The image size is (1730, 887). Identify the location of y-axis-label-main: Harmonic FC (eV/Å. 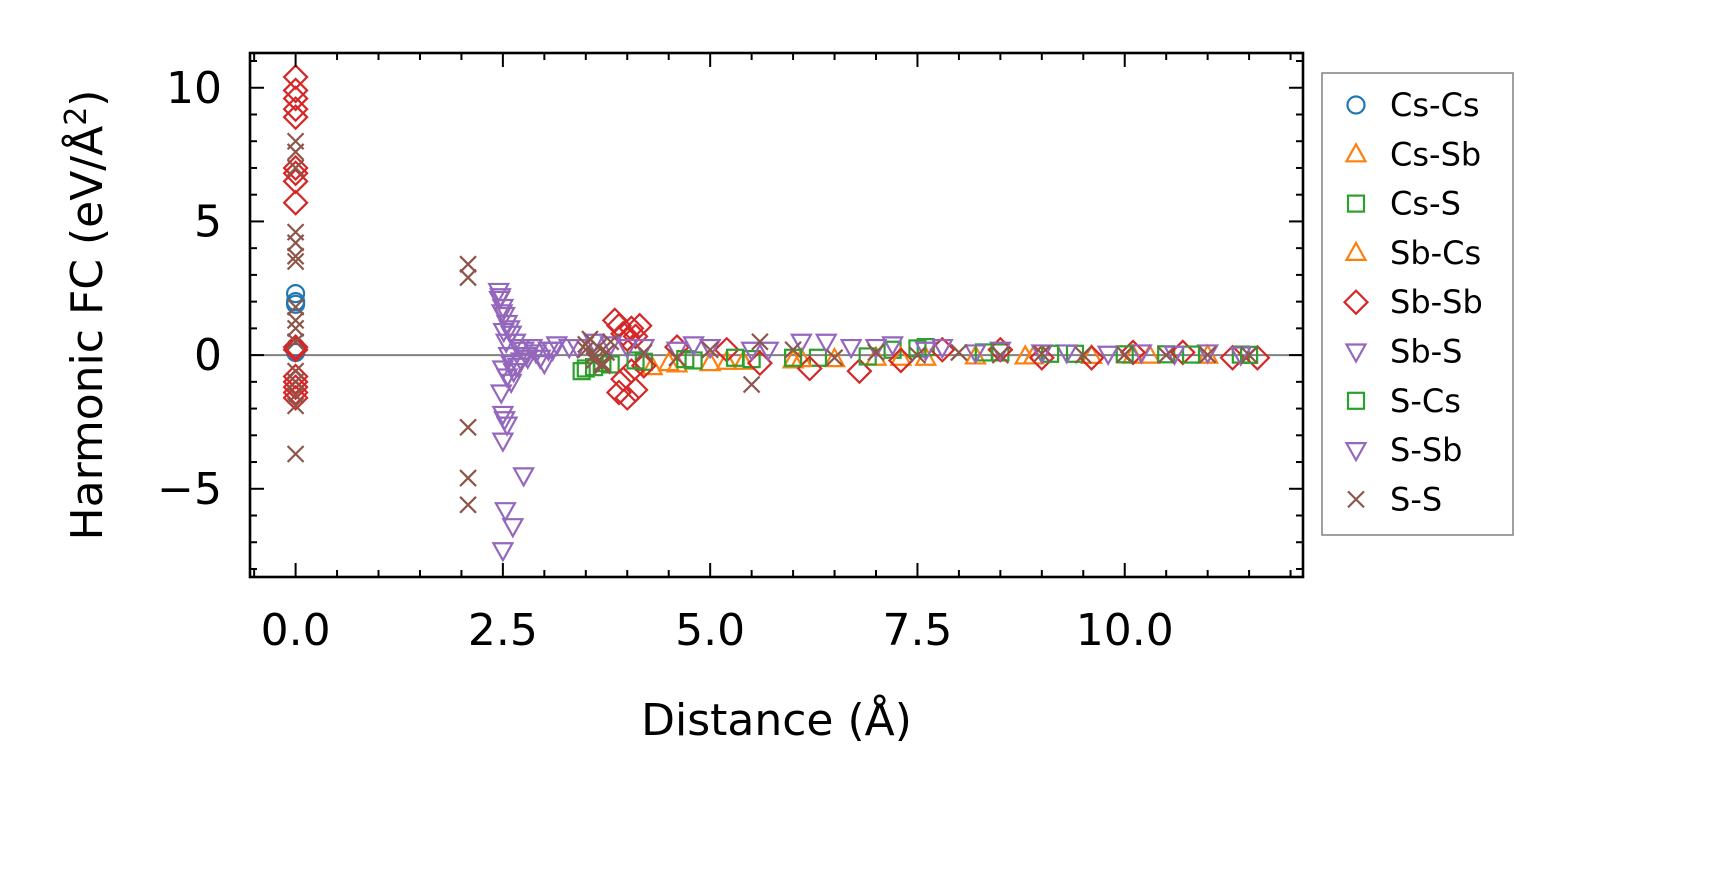
(86, 333).